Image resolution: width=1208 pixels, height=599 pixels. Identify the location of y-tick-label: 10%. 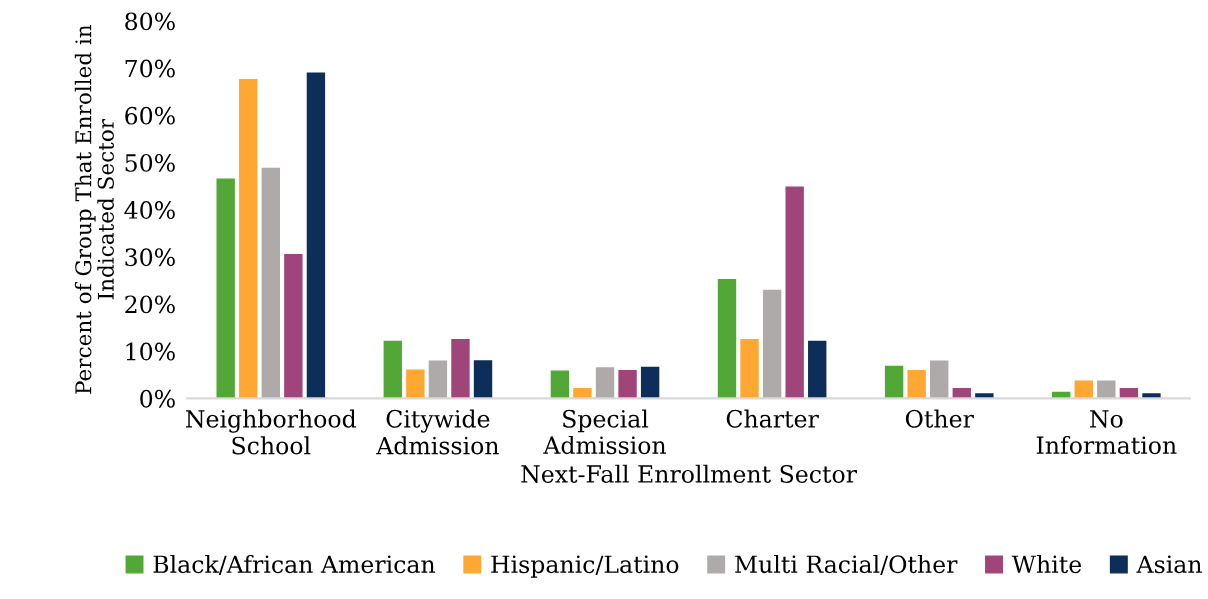
(150, 351).